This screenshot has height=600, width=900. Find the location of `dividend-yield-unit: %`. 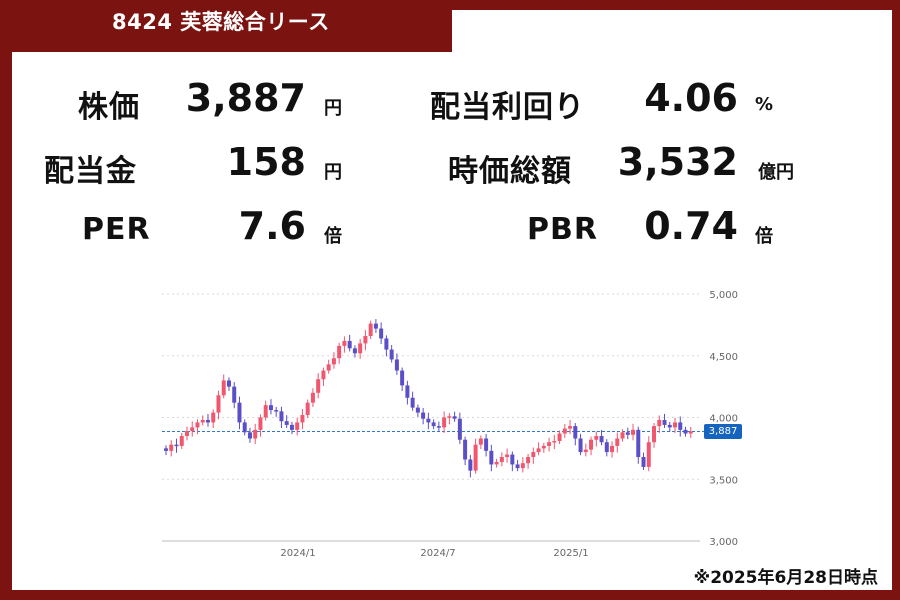

dividend-yield-unit: % is located at coordinates (764, 104).